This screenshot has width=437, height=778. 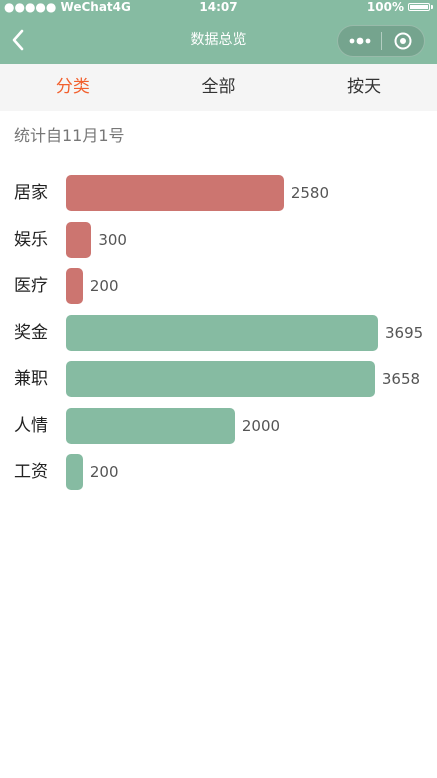 I want to click on category-label: 兼职, so click(x=31, y=379).